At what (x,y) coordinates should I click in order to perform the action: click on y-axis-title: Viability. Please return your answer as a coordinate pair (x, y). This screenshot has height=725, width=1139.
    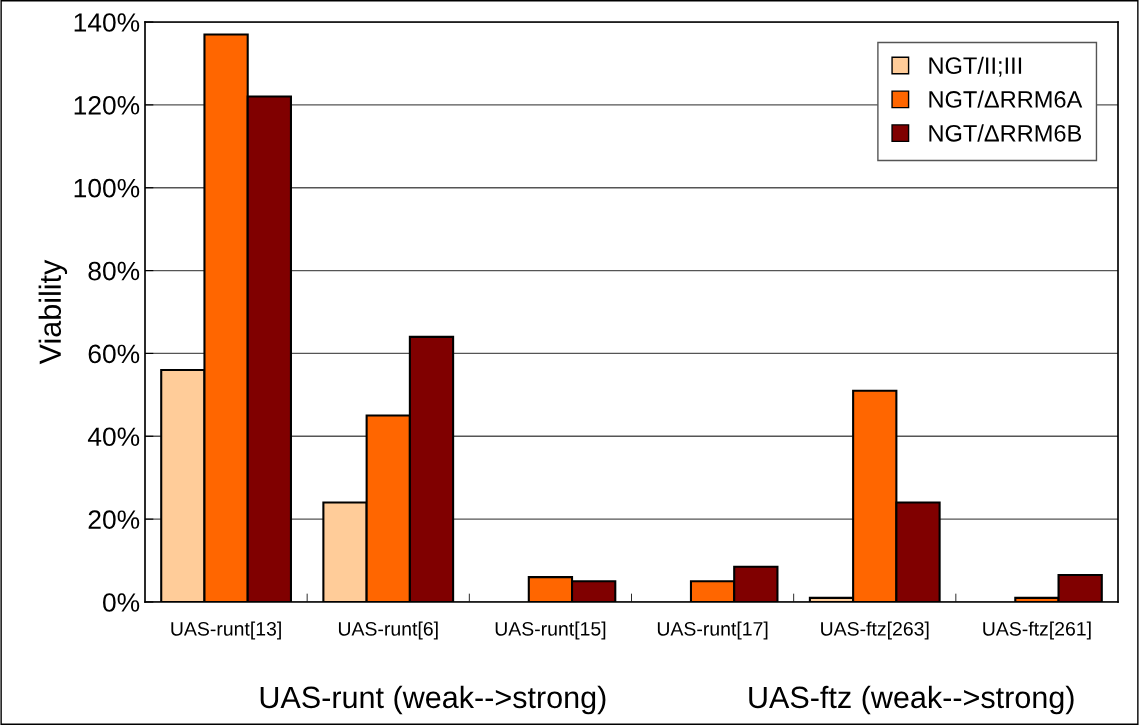
    Looking at the image, I should click on (53, 312).